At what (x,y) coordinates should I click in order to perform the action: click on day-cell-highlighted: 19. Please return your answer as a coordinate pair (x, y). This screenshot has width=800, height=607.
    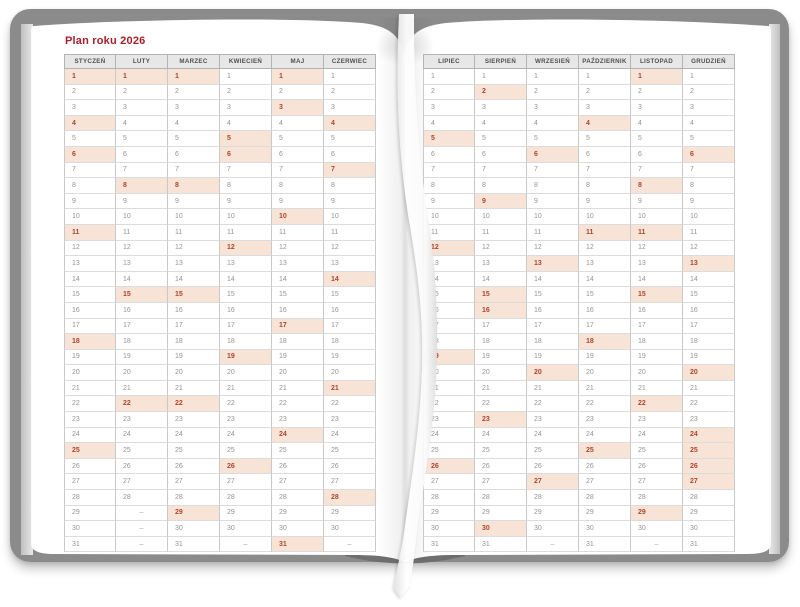
    Looking at the image, I should click on (246, 357).